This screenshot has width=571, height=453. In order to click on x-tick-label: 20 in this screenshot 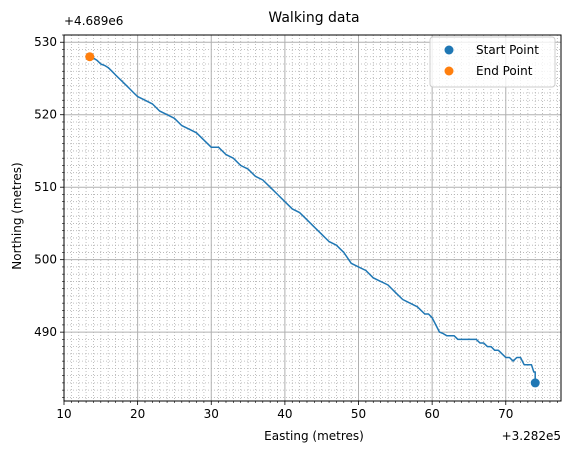, I will do `click(137, 414)`.